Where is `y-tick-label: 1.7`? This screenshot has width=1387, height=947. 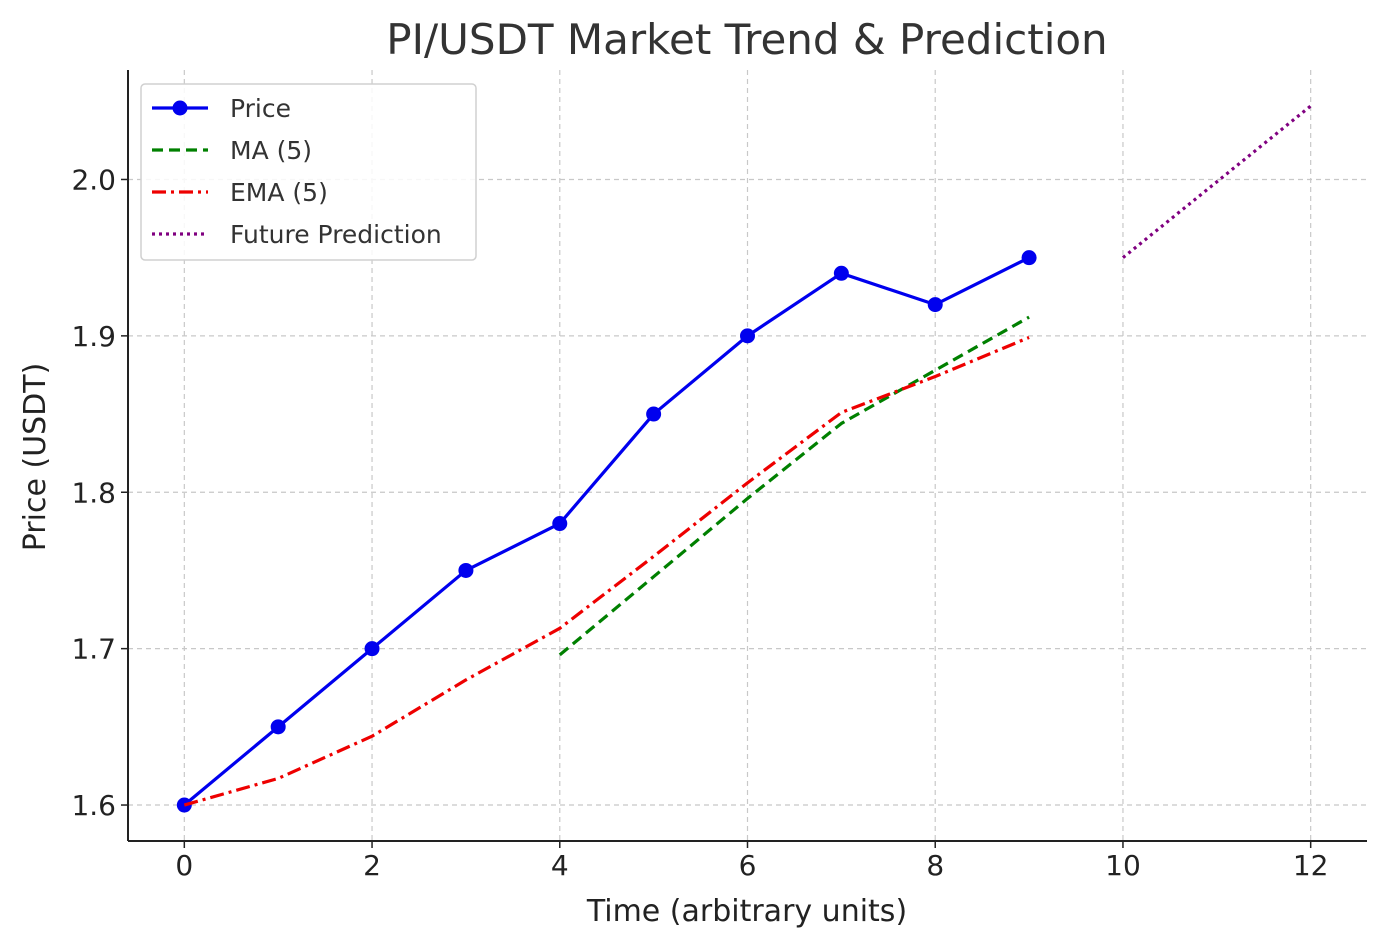 y-tick-label: 1.7 is located at coordinates (93, 649).